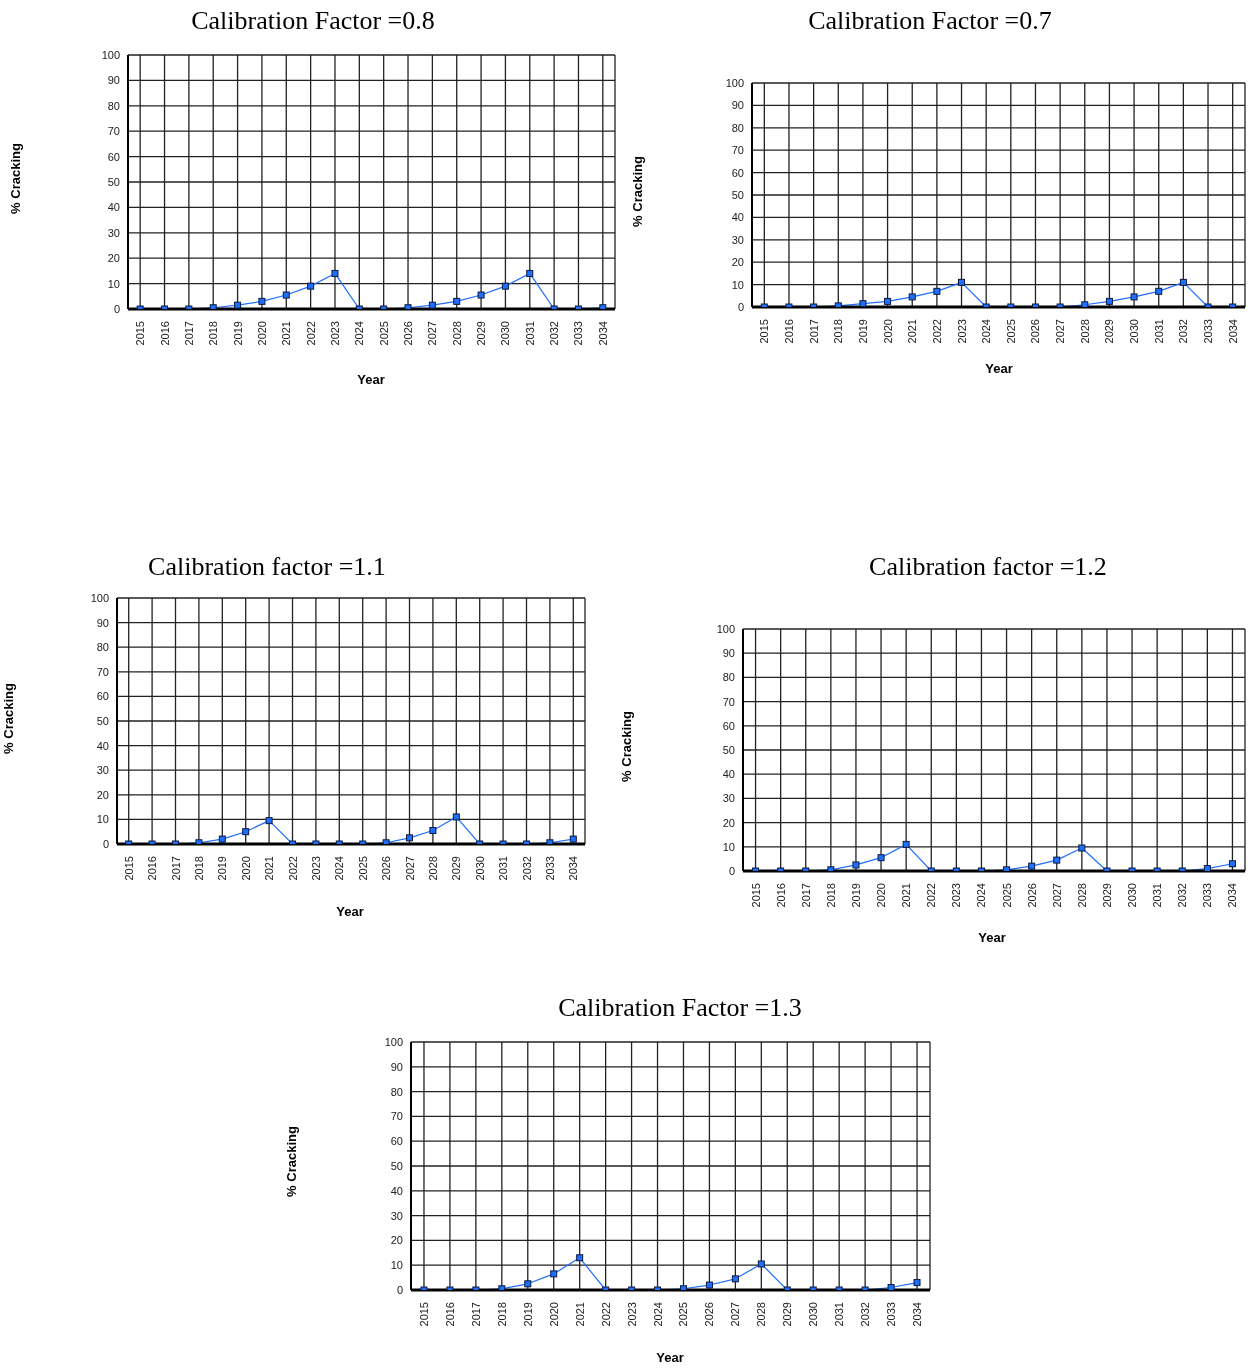 This screenshot has width=1252, height=1371. What do you see at coordinates (930, 21) in the screenshot?
I see `chart-title: Calibration Factor =0.7` at bounding box center [930, 21].